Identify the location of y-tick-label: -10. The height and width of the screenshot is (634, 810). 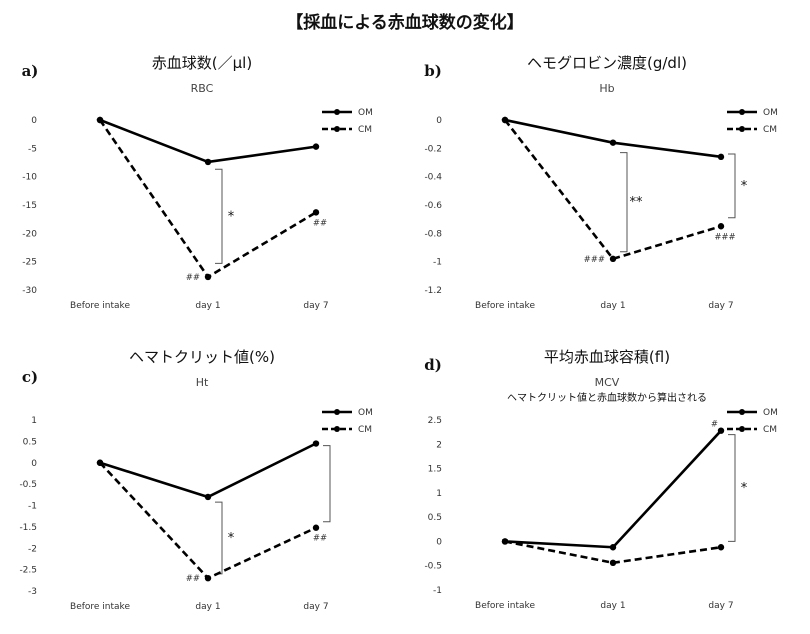
(29, 178).